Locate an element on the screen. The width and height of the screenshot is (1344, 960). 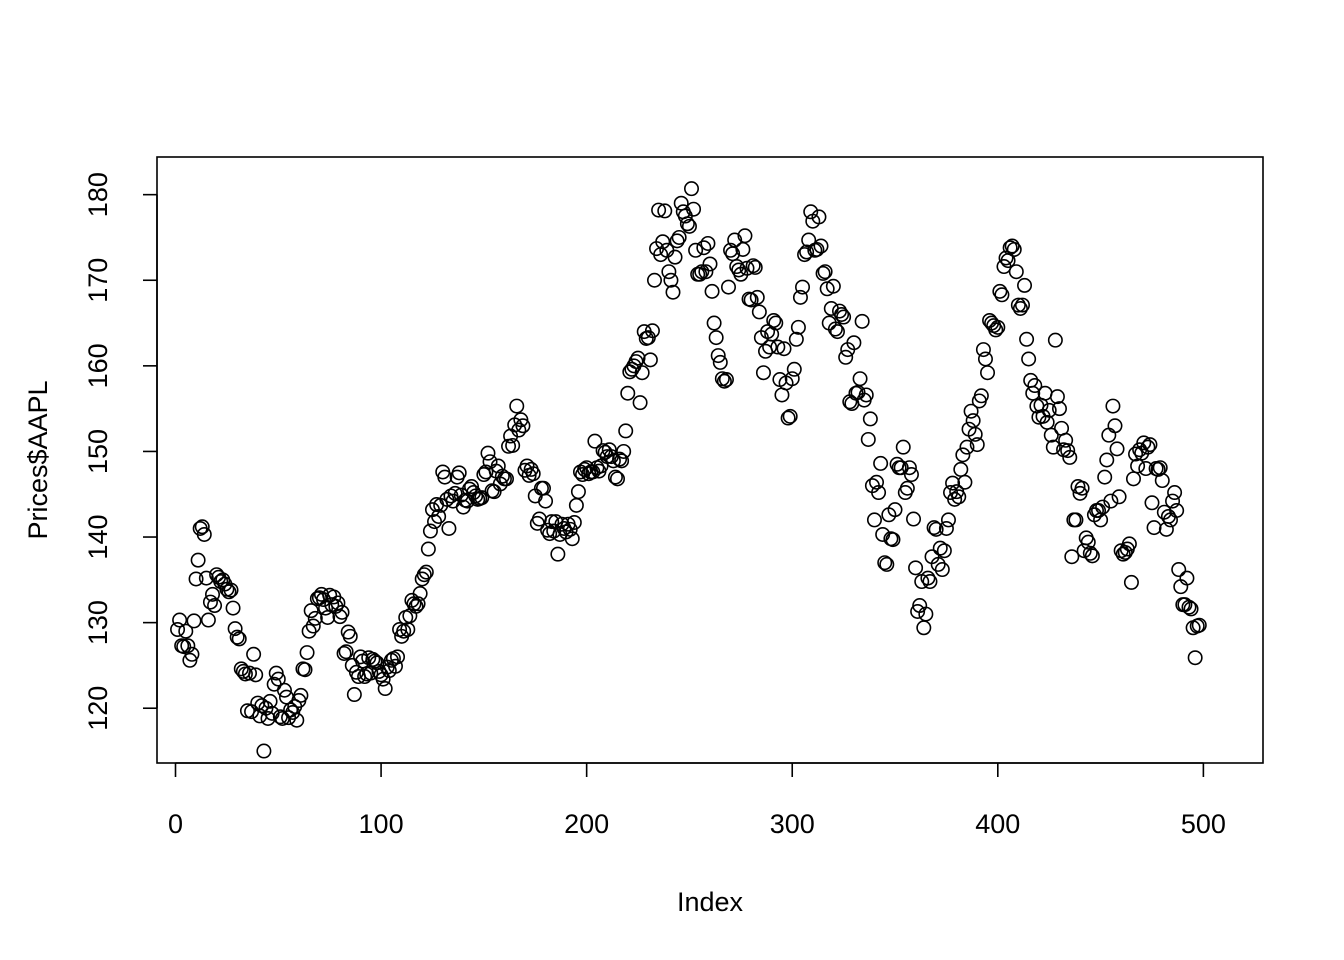
x-tick-label: 300 is located at coordinates (792, 824).